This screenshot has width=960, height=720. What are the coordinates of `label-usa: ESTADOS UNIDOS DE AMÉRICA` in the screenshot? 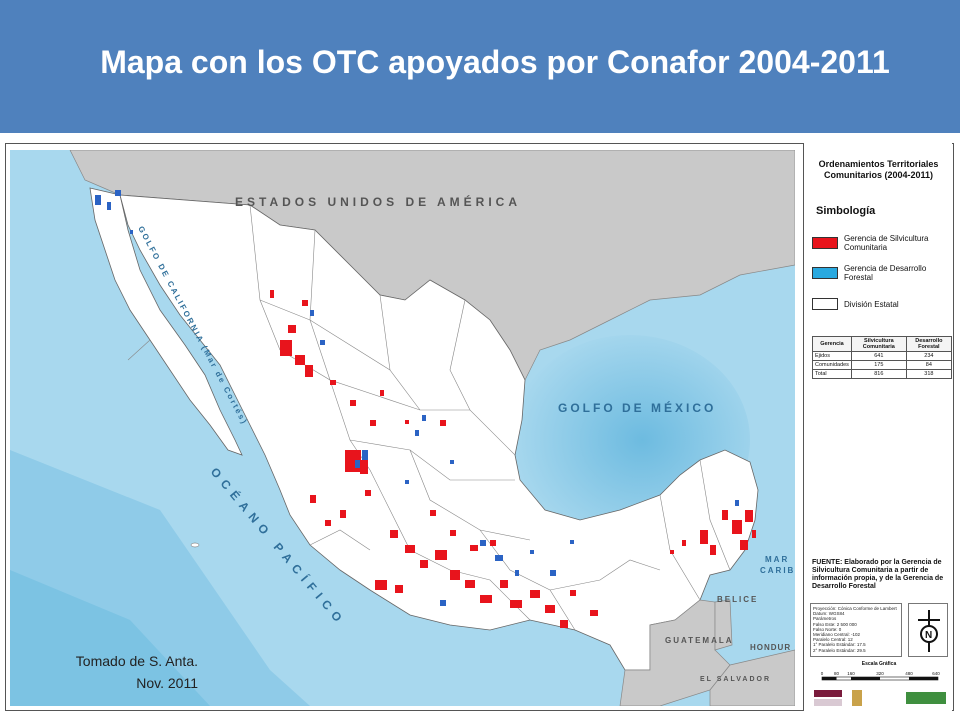 It's located at (378, 201).